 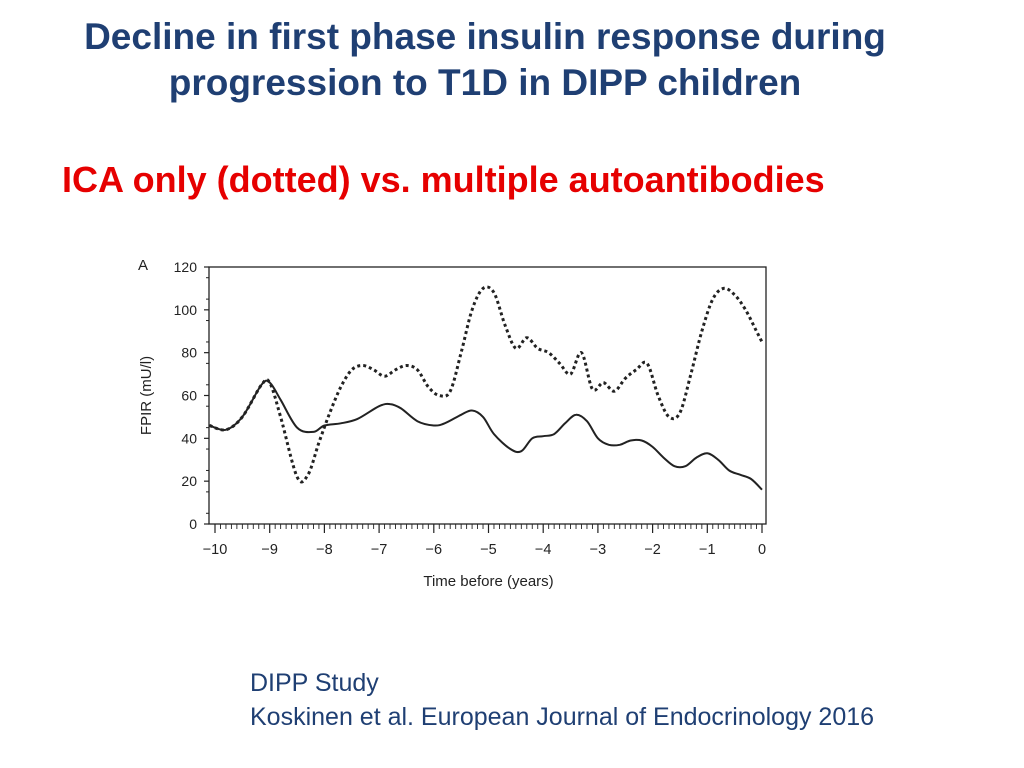 I want to click on x-axis-title: Time before (years), so click(x=488, y=581).